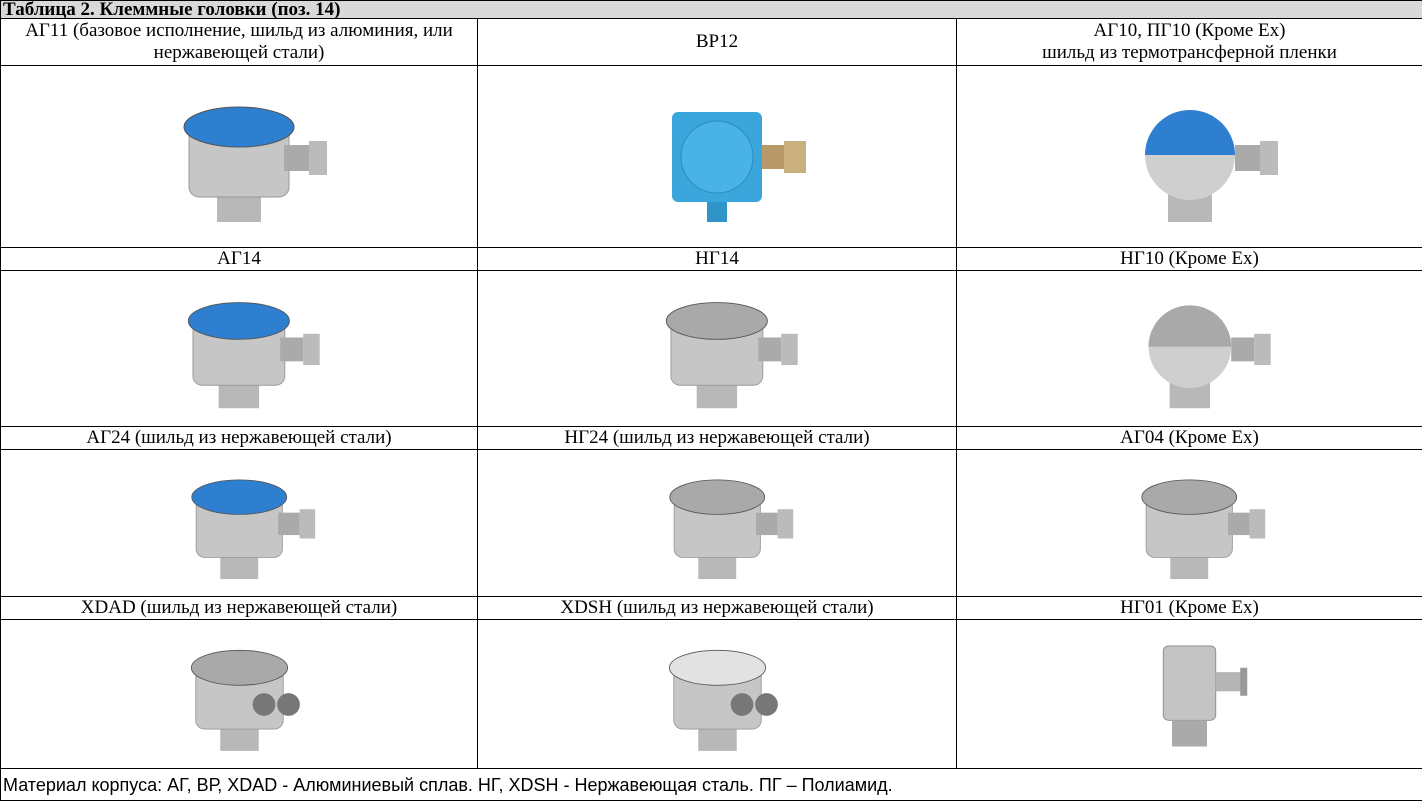  Describe the element at coordinates (711, 9) in the screenshot. I see `table-title: Таблица 2. Клеммные головки (поз. 14)` at that location.